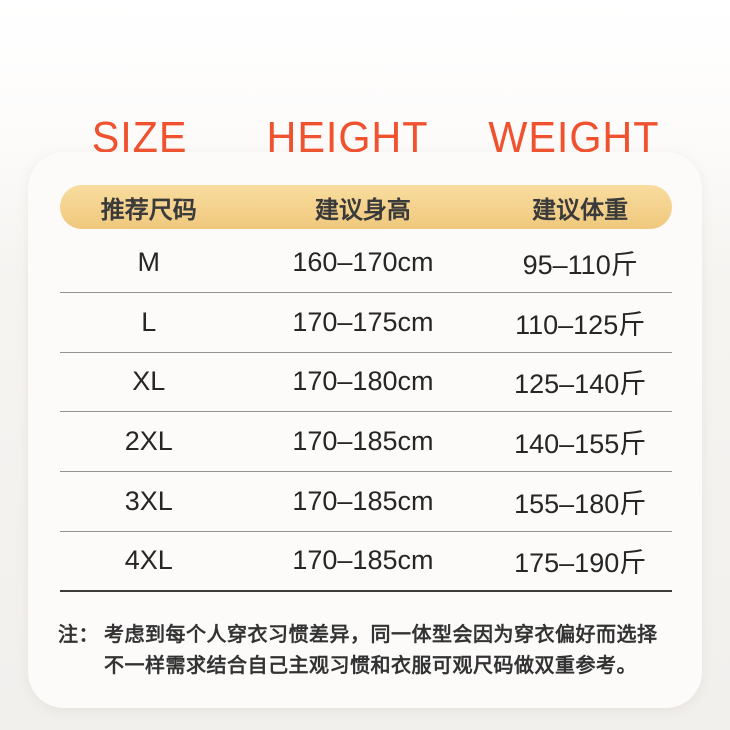 The height and width of the screenshot is (730, 730). I want to click on size-value: L, so click(149, 321).